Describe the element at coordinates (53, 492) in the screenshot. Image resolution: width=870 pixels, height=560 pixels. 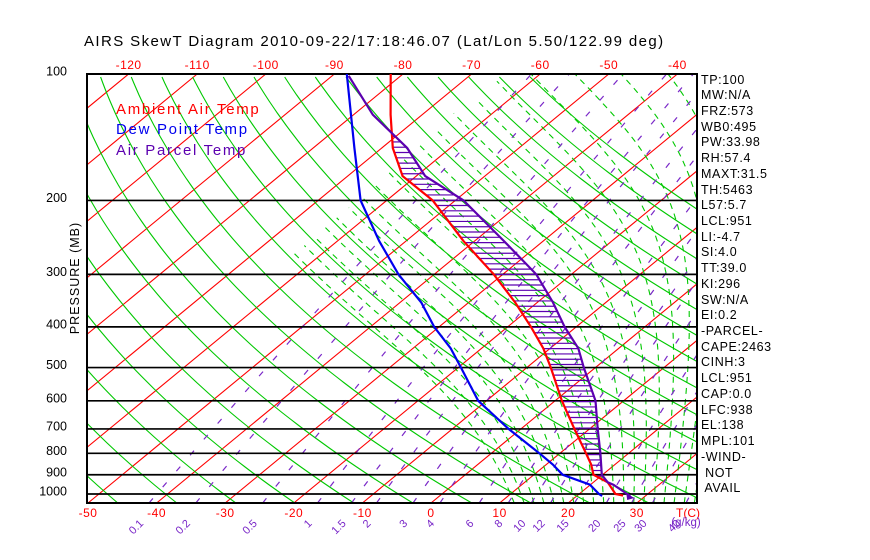
I see `pressure-tick-label: 1000` at that location.